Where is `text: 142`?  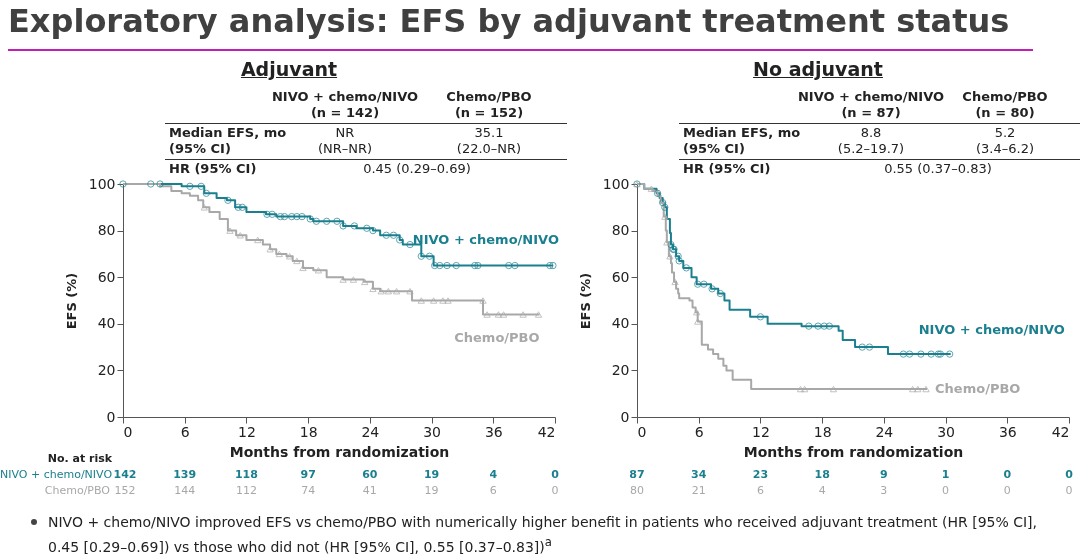
text: 142 is located at coordinates (125, 474).